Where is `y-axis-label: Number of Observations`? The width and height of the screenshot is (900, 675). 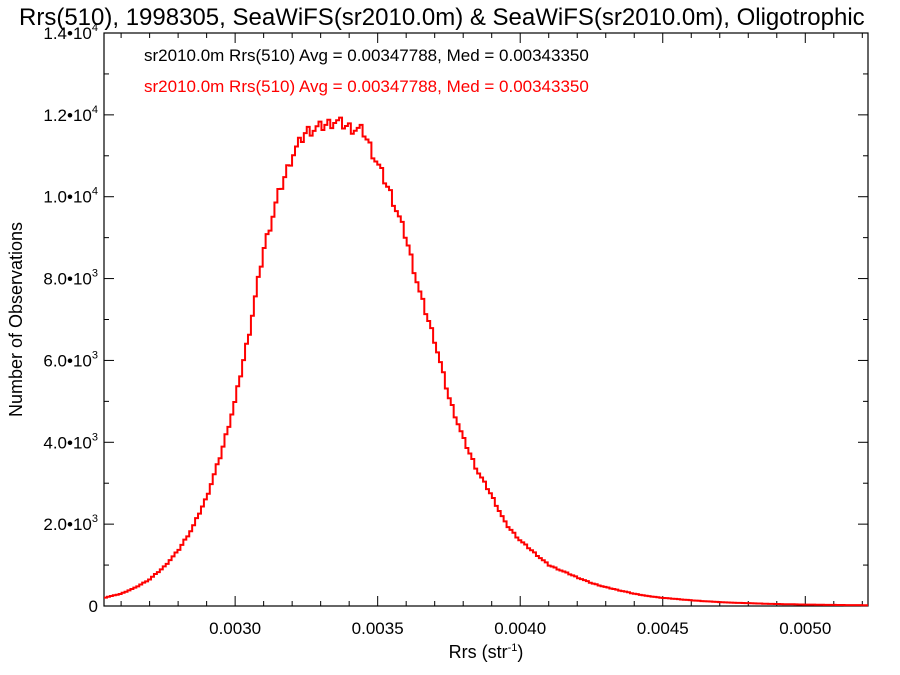
y-axis-label: Number of Observations is located at coordinates (16, 319).